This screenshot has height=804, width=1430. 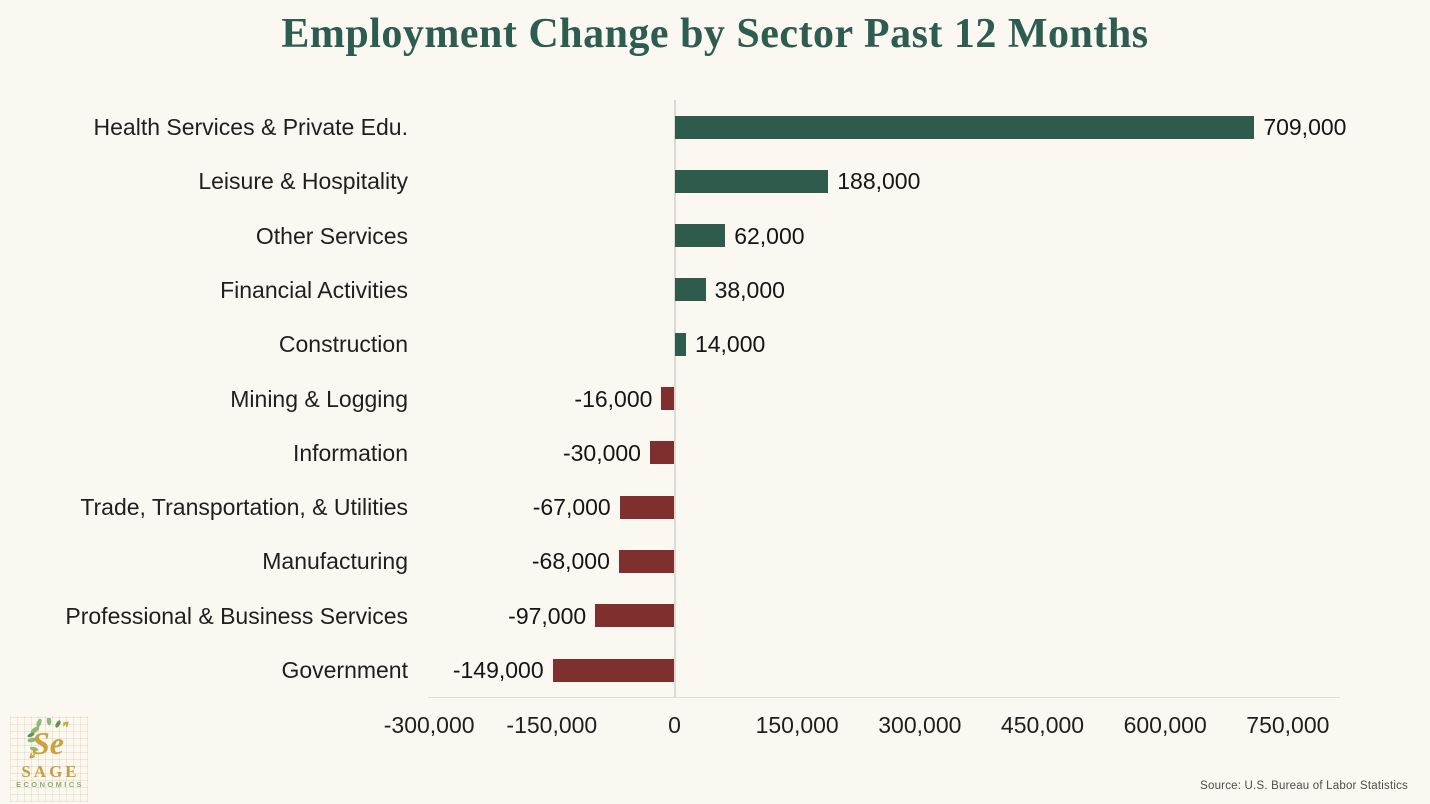 What do you see at coordinates (1042, 725) in the screenshot?
I see `x-tick-label: 450,000` at bounding box center [1042, 725].